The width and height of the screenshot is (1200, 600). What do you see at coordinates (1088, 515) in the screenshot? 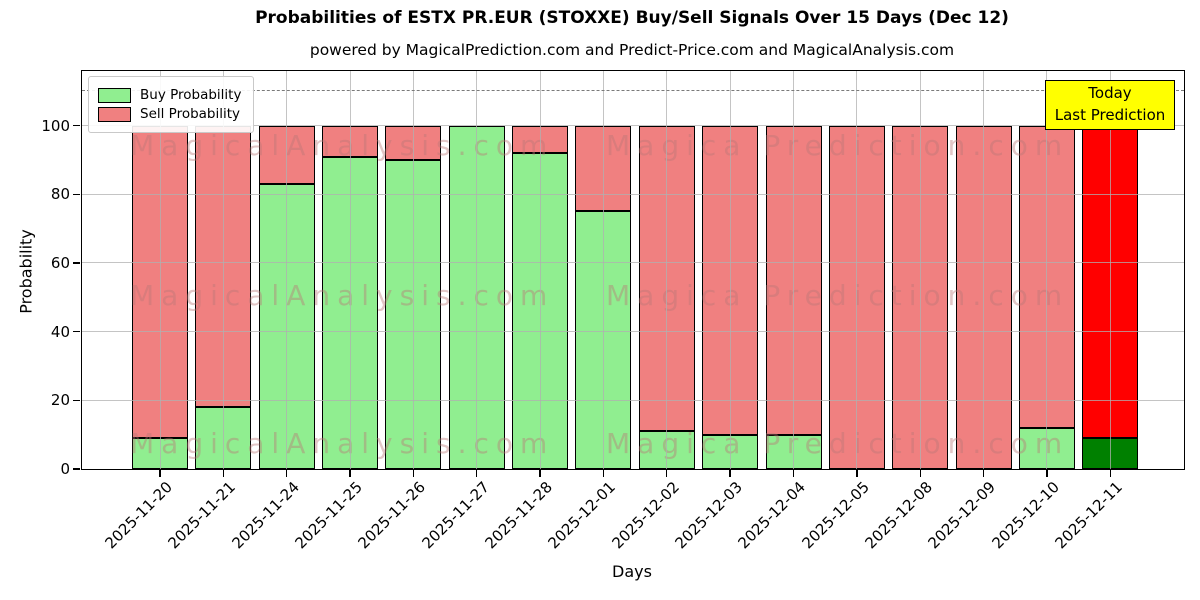
I see `x-tick-label: 2025-12-11` at bounding box center [1088, 515].